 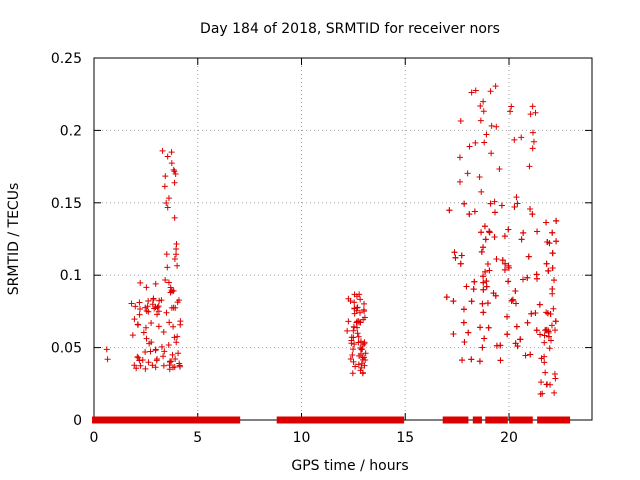 What do you see at coordinates (14, 239) in the screenshot?
I see `y-axis-label: SRMTID / TECUs` at bounding box center [14, 239].